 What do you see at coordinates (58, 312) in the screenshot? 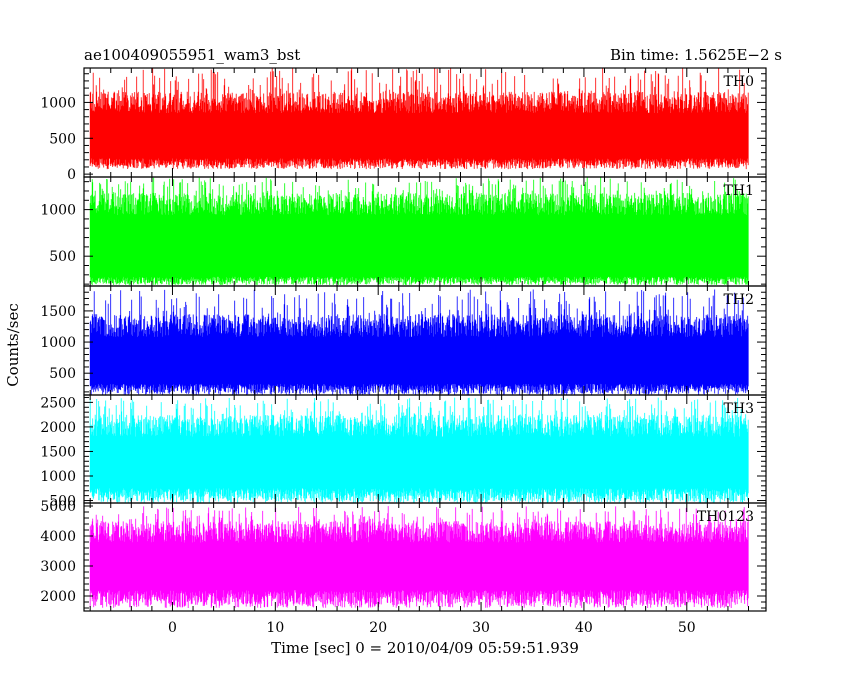
I see `y-tick-label-th2: 1500` at bounding box center [58, 312].